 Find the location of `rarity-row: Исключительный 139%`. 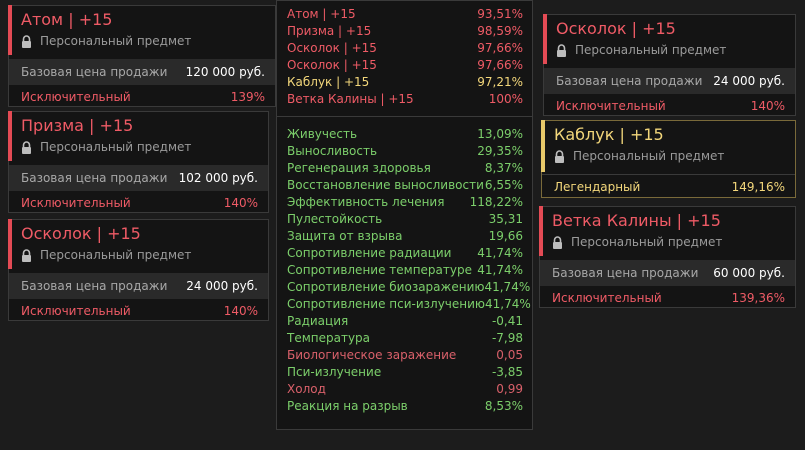

rarity-row: Исключительный 139% is located at coordinates (142, 97).